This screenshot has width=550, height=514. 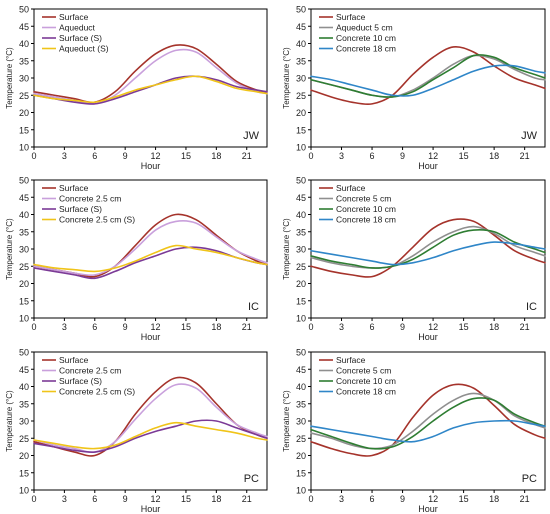 I want to click on x-tick-label: 3, so click(x=341, y=156).